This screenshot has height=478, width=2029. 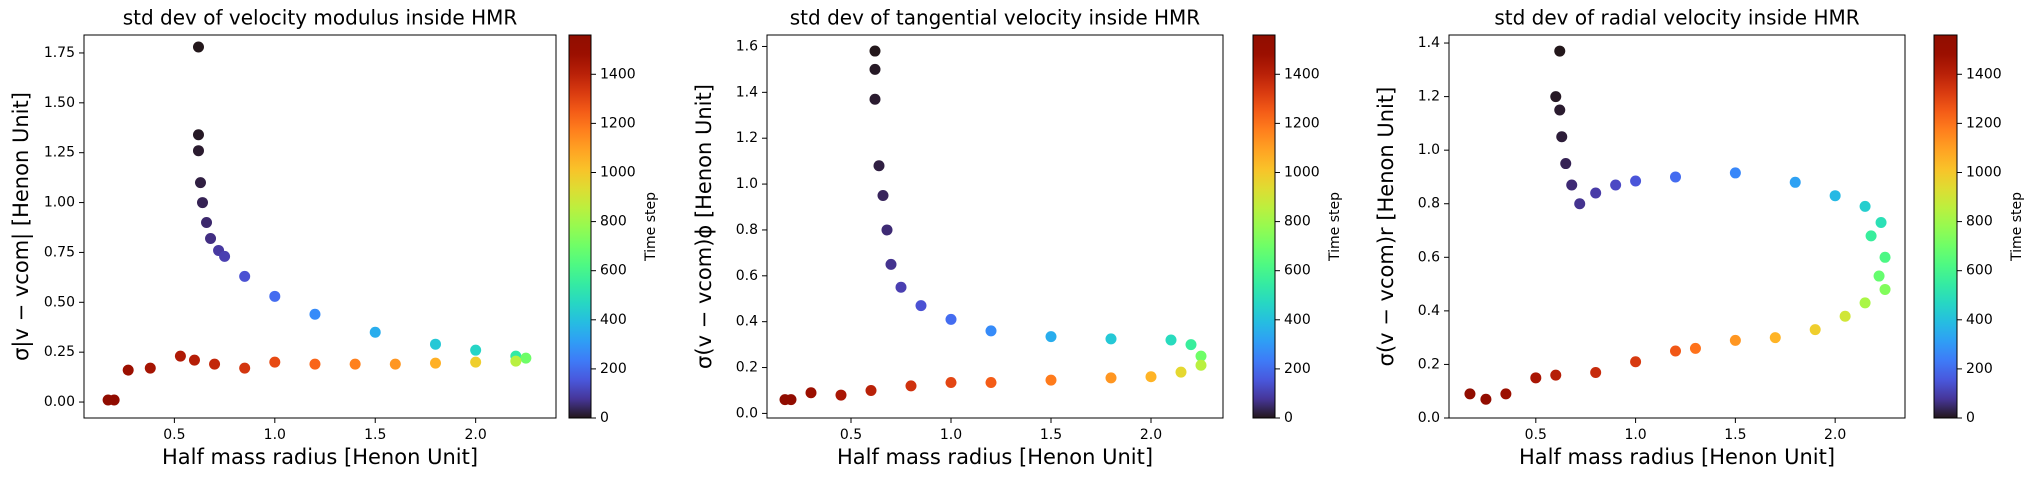 I want to click on y-tick-label: 1.6, so click(x=747, y=46).